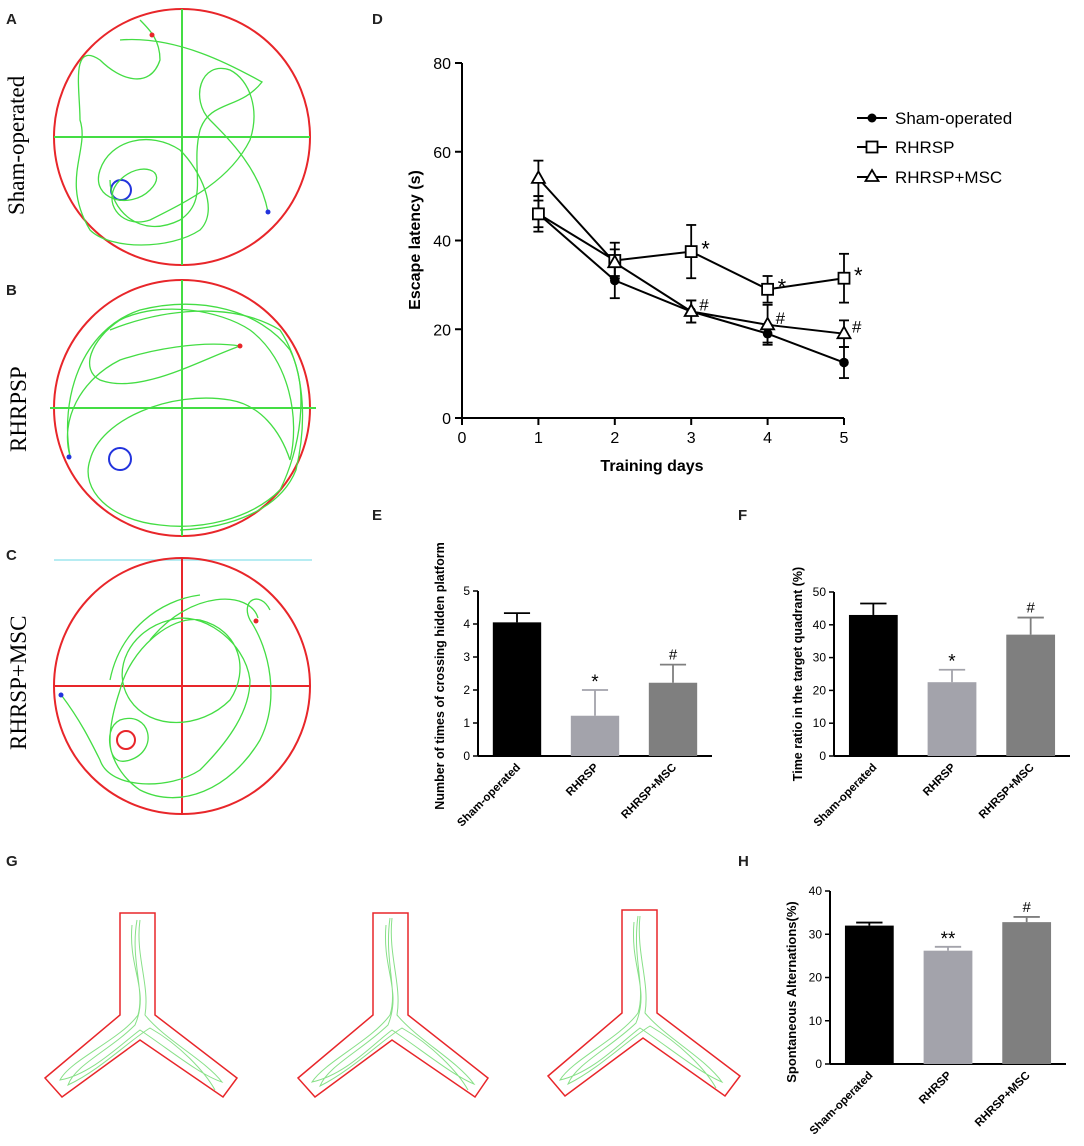  Describe the element at coordinates (798, 674) in the screenshot. I see `y-axis-label: Time ratio in the target quadrant (%)` at that location.